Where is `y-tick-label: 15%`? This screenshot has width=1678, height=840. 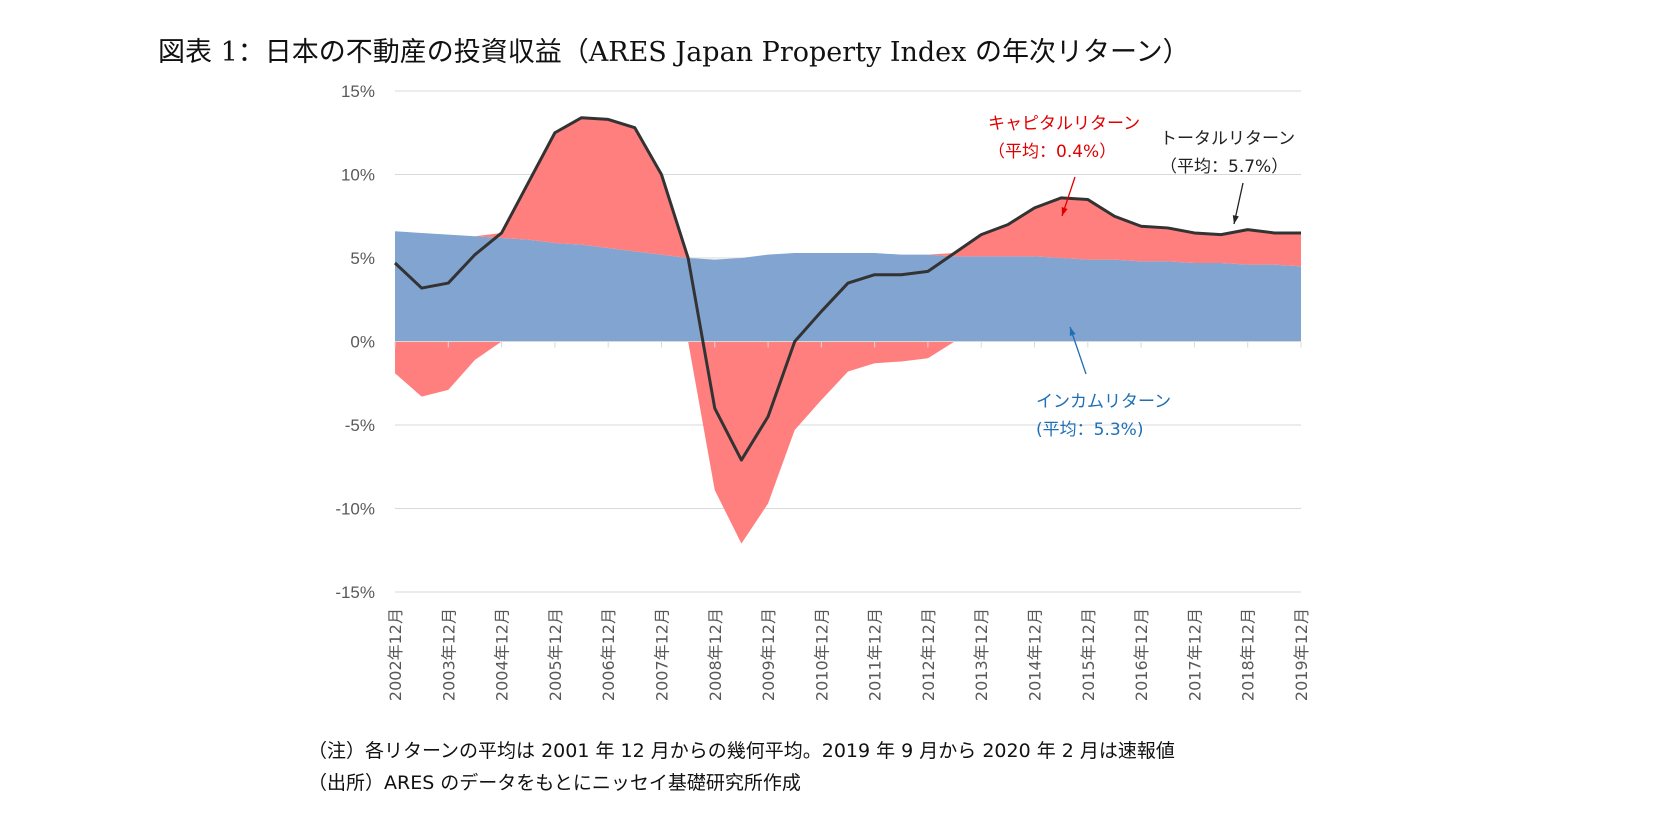 y-tick-label: 15% is located at coordinates (358, 91).